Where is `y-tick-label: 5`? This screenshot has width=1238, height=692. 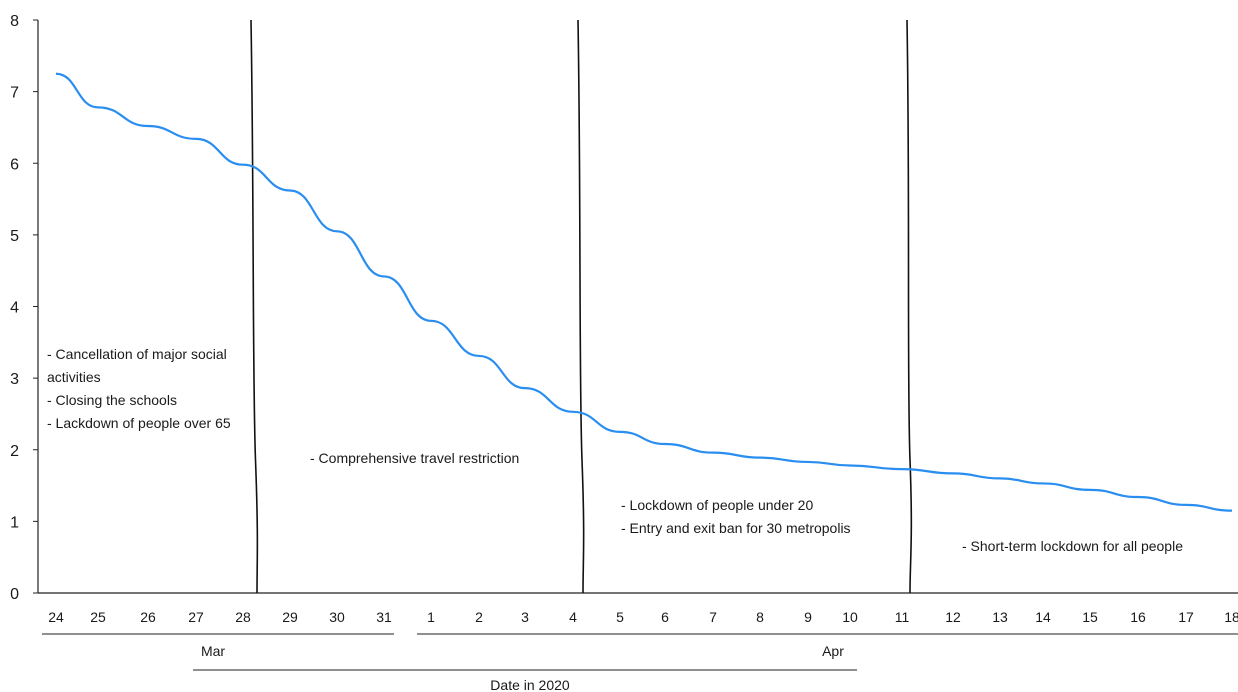 y-tick-label: 5 is located at coordinates (14, 236).